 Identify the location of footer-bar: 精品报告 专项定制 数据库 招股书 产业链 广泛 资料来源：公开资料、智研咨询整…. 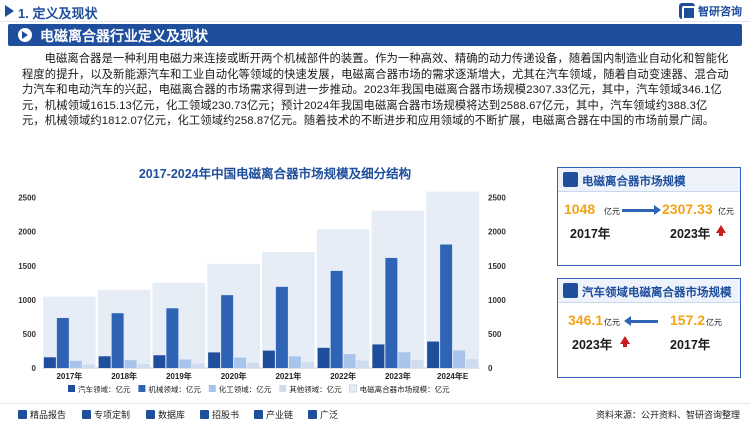
(375, 412).